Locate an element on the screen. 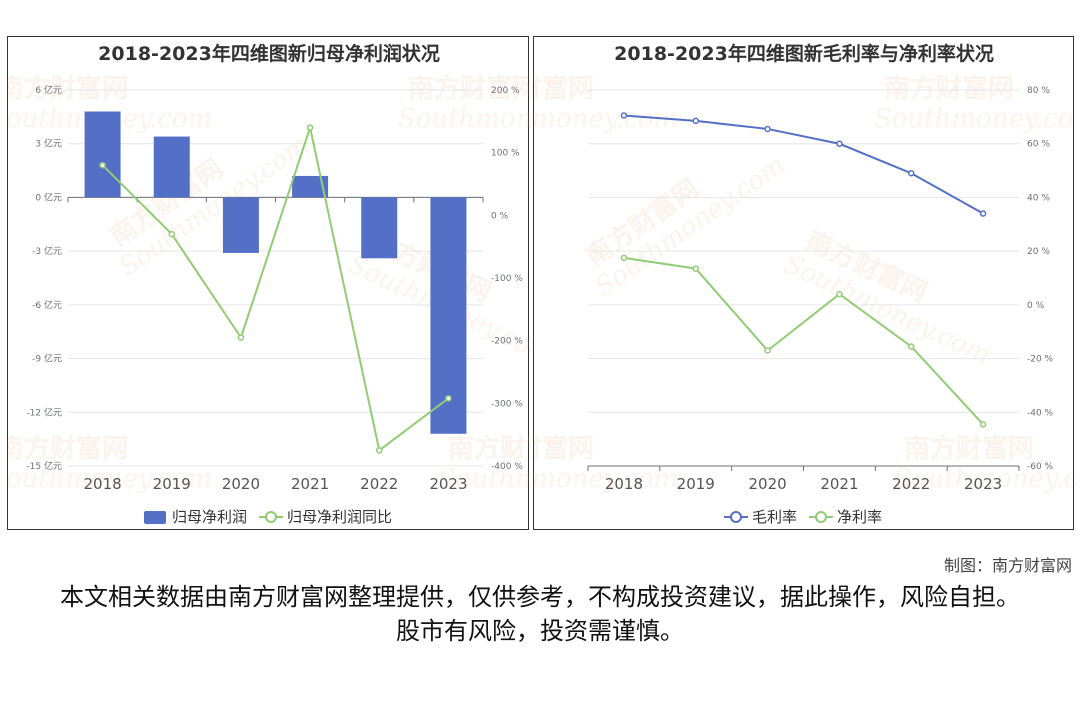 The height and width of the screenshot is (720, 1080). line-series-yoy is located at coordinates (275, 288).